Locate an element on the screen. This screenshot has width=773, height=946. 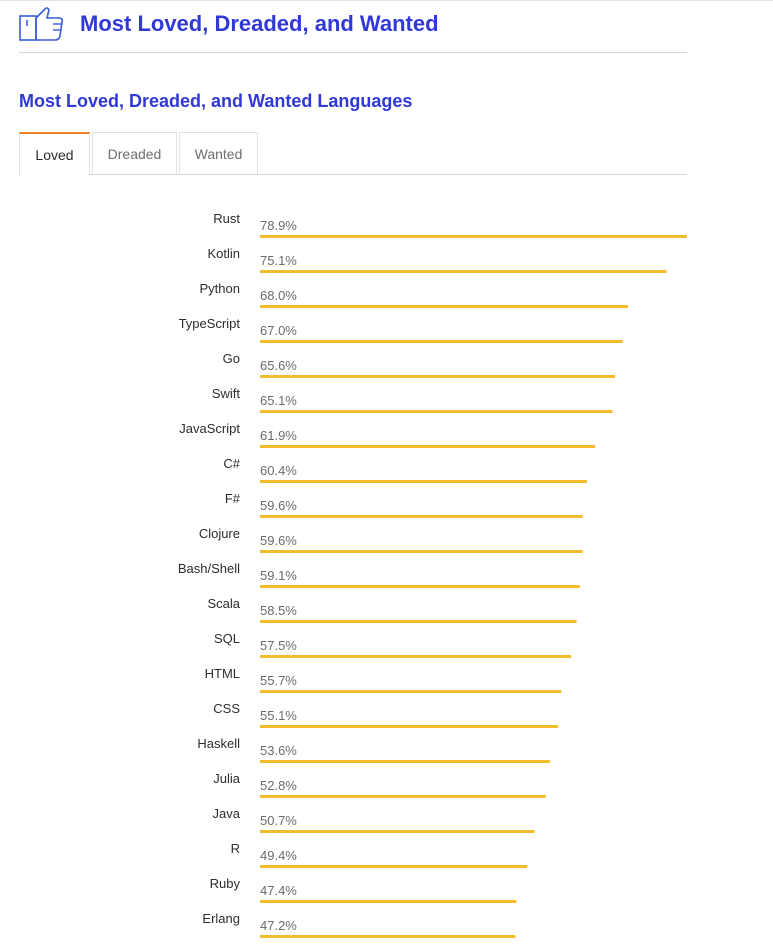
value-label: 68.0% is located at coordinates (278, 295).